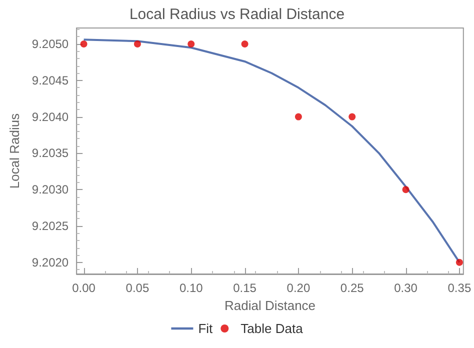 The width and height of the screenshot is (474, 348). I want to click on x-tick-label: 0.15, so click(245, 288).